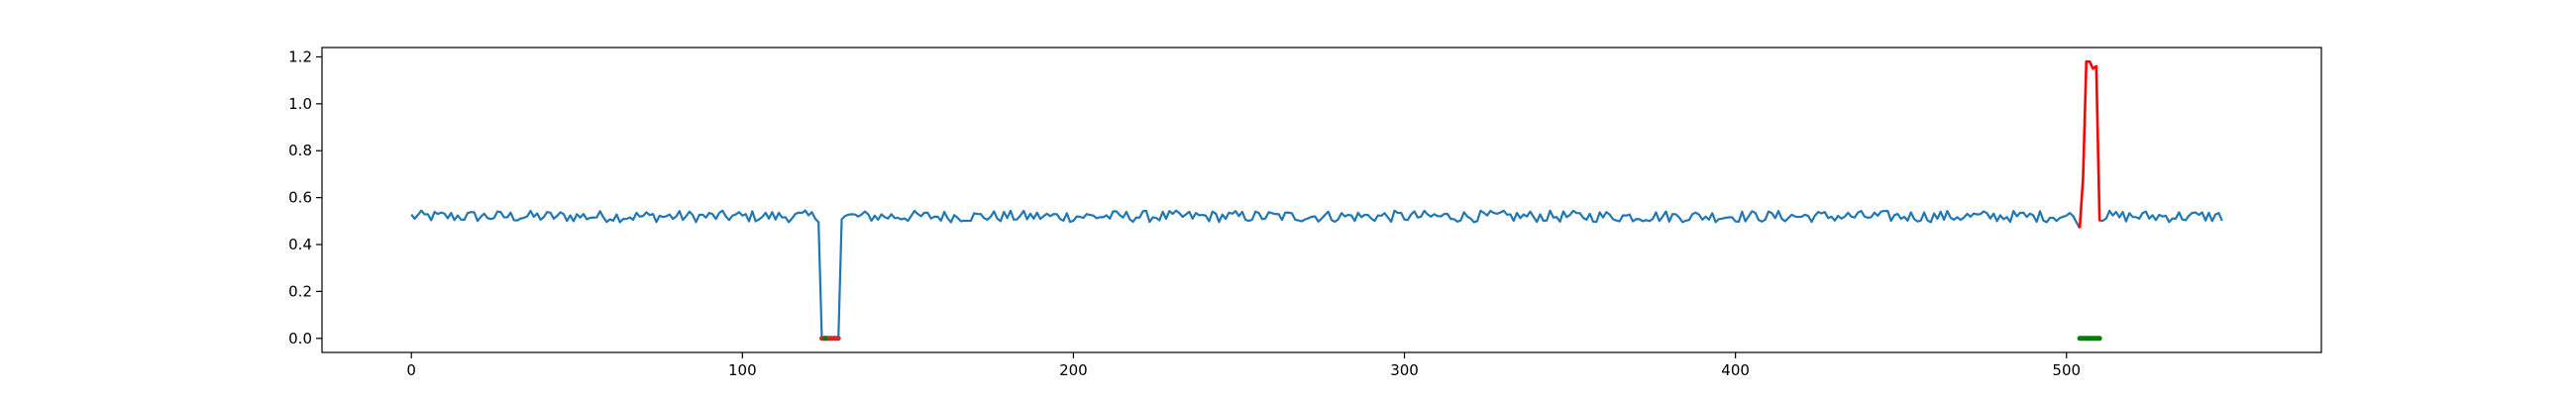 This screenshot has width=2576, height=396. What do you see at coordinates (2089, 144) in the screenshot?
I see `anomaly-series-line` at bounding box center [2089, 144].